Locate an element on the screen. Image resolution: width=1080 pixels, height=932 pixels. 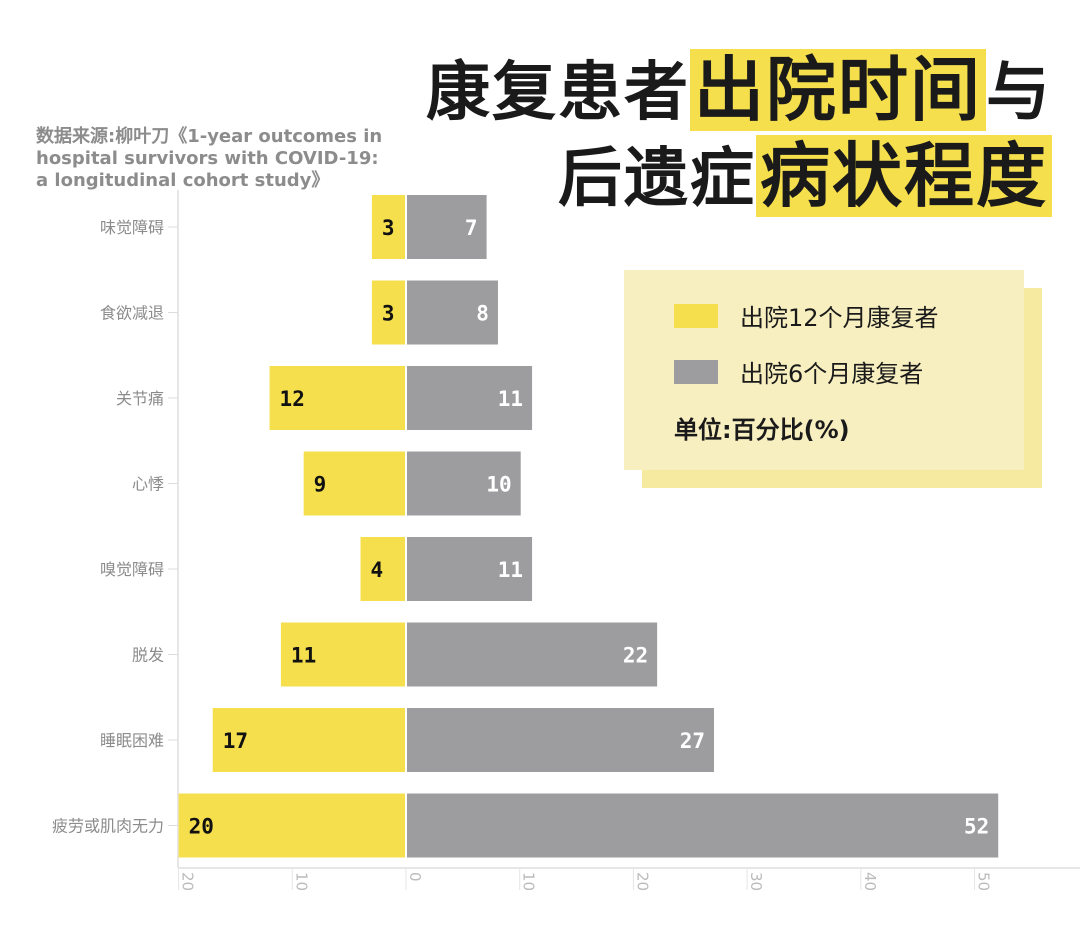
legend-item-6m: 出院6个月康复者 is located at coordinates (798, 371).